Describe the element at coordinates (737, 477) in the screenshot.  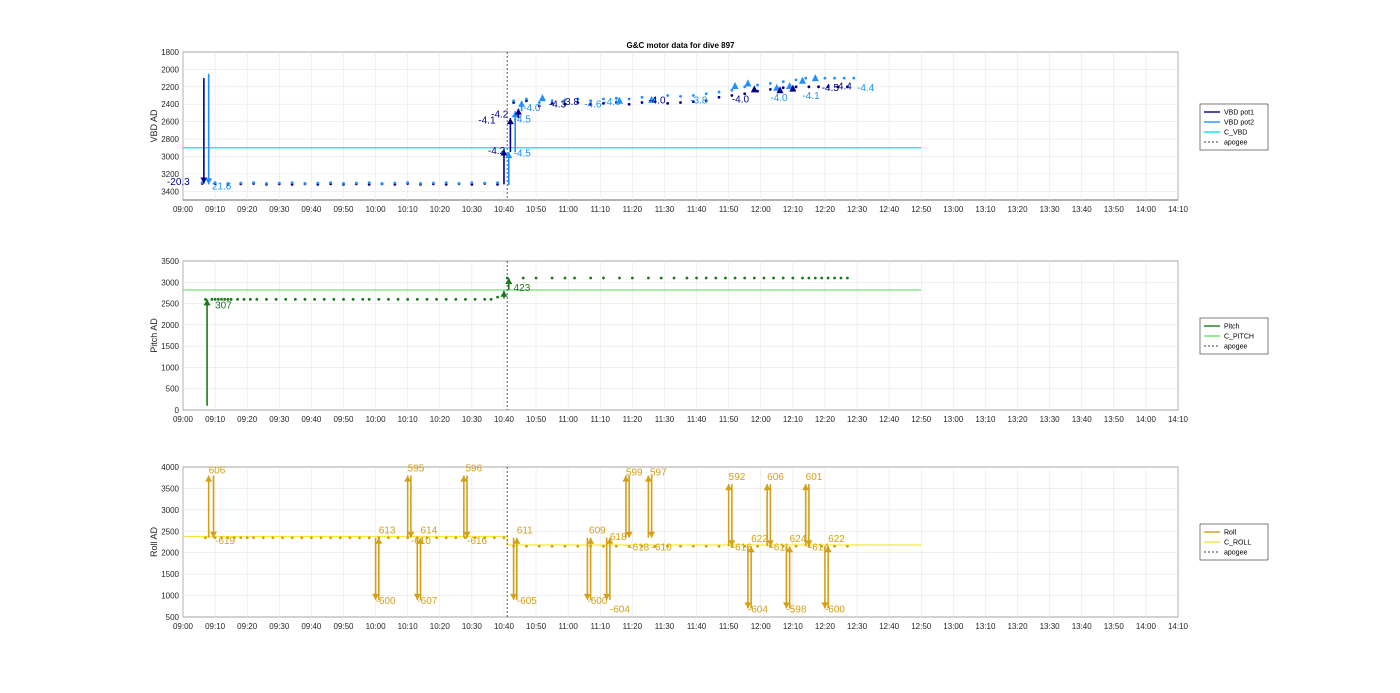
I see `data-annotation: 592` at that location.